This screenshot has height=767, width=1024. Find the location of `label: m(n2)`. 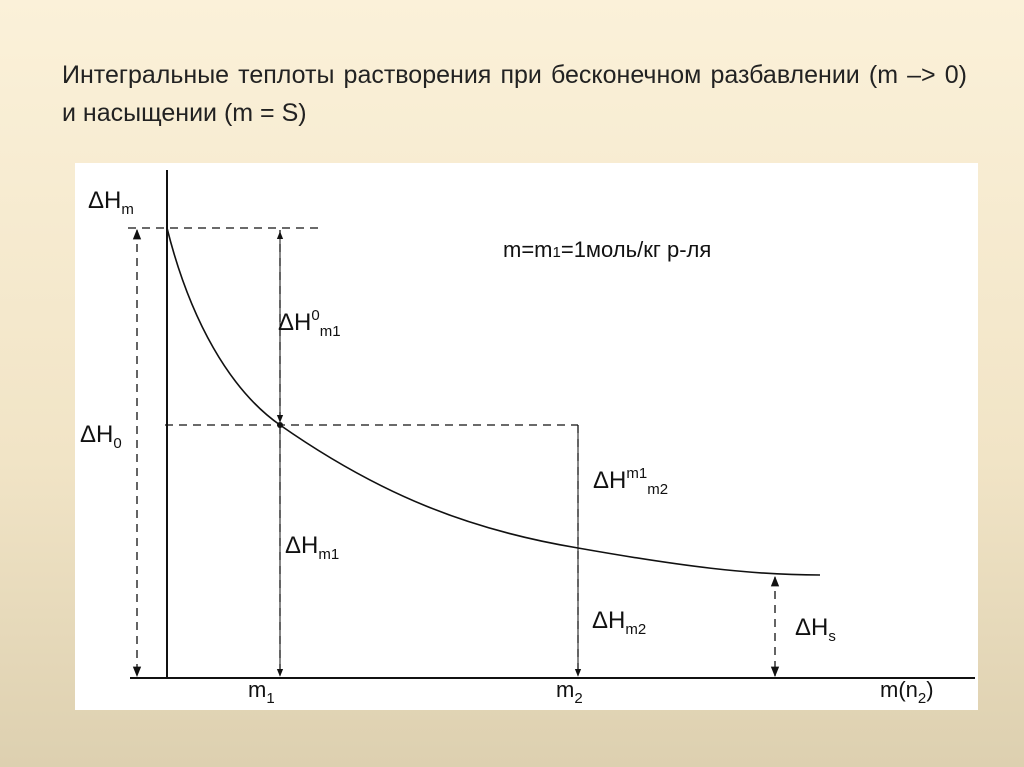

label: m(n2) is located at coordinates (907, 692).